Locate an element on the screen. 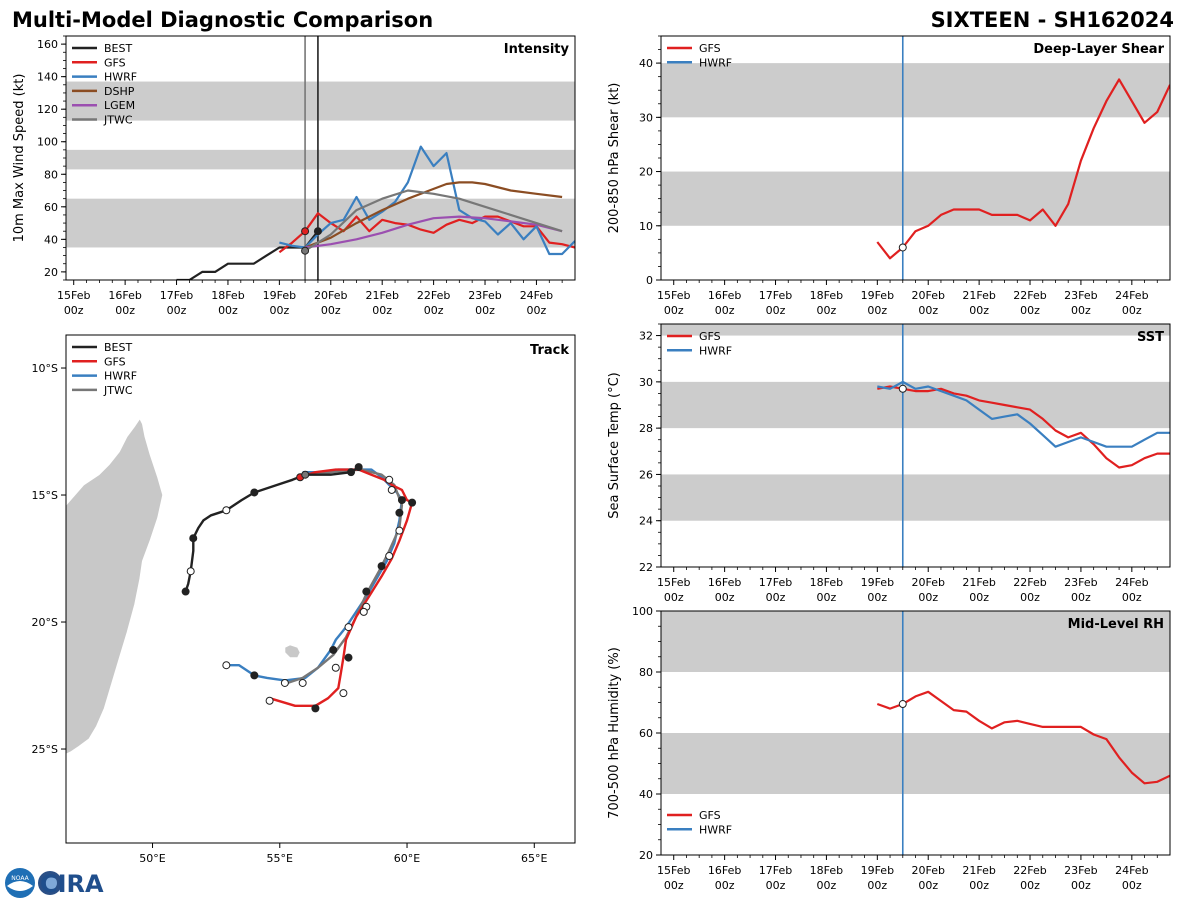  track-line-gfs is located at coordinates (341, 587).